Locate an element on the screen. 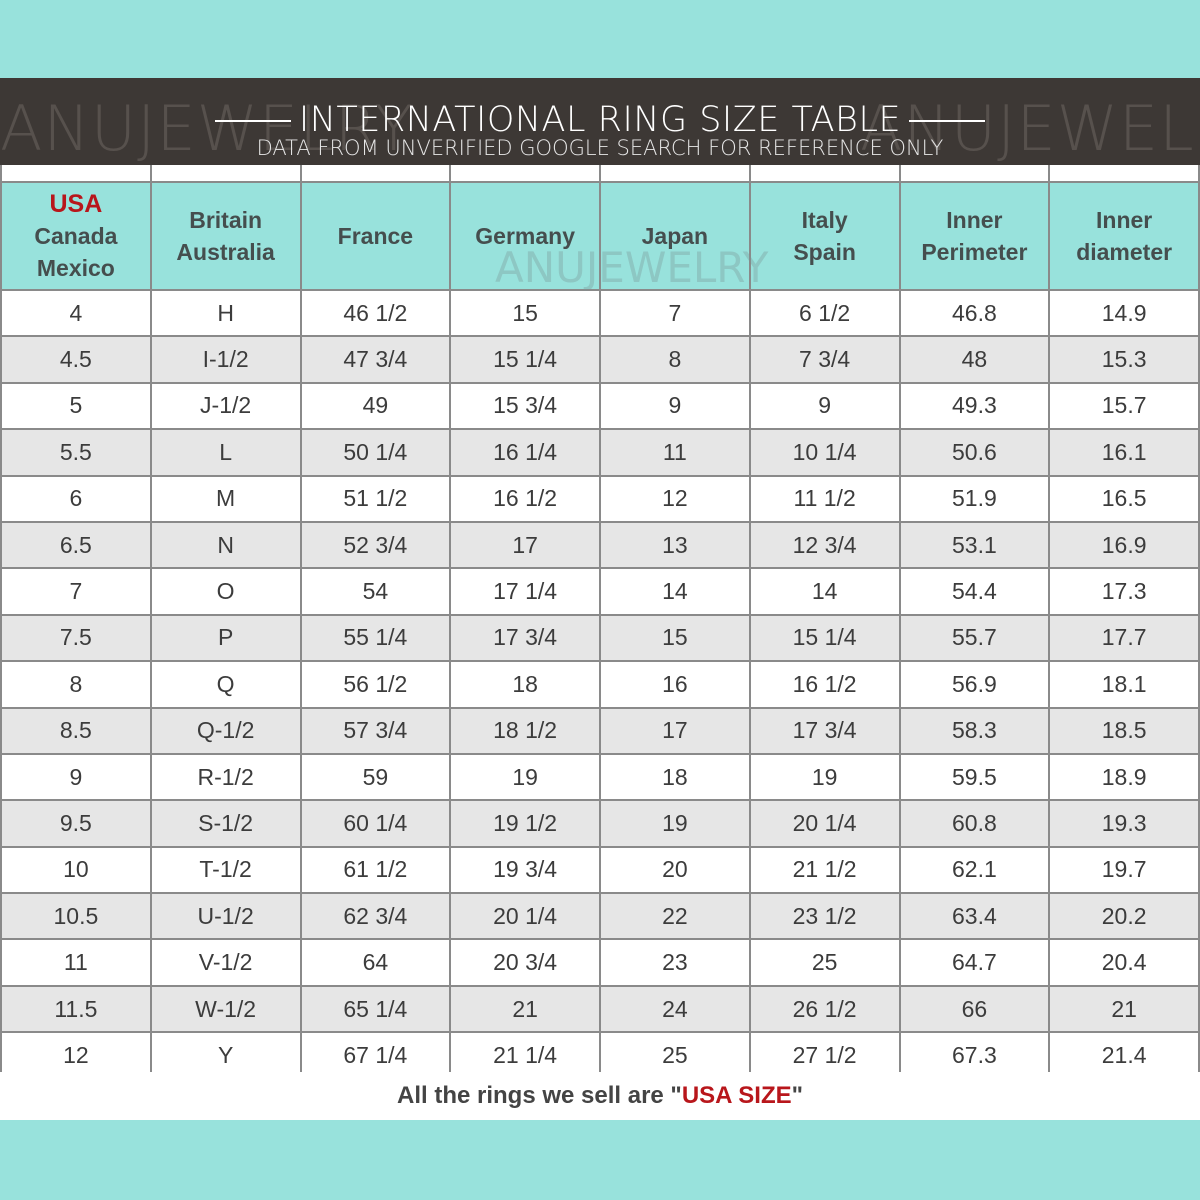 The width and height of the screenshot is (1200, 1200). table-cell: 20 is located at coordinates (675, 870).